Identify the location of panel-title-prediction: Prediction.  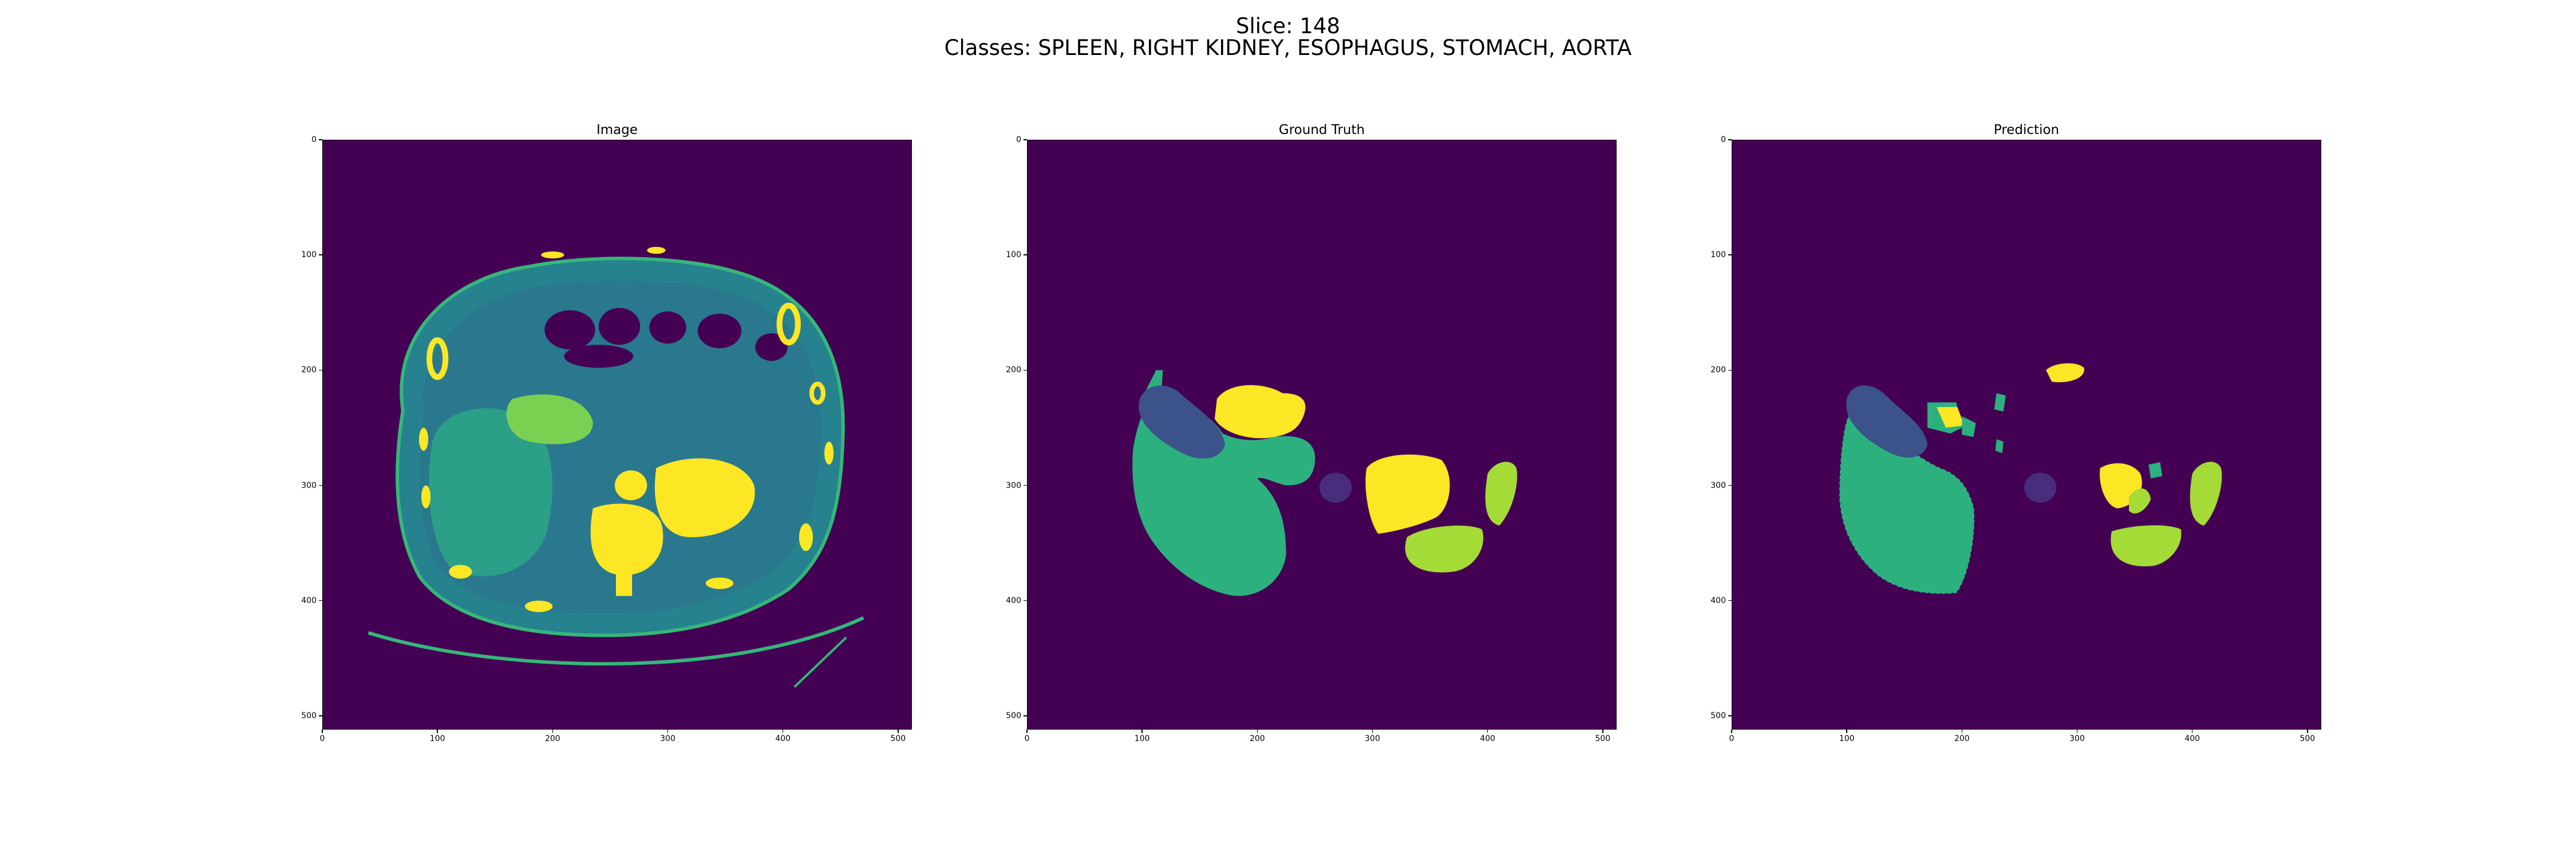
(2026, 130).